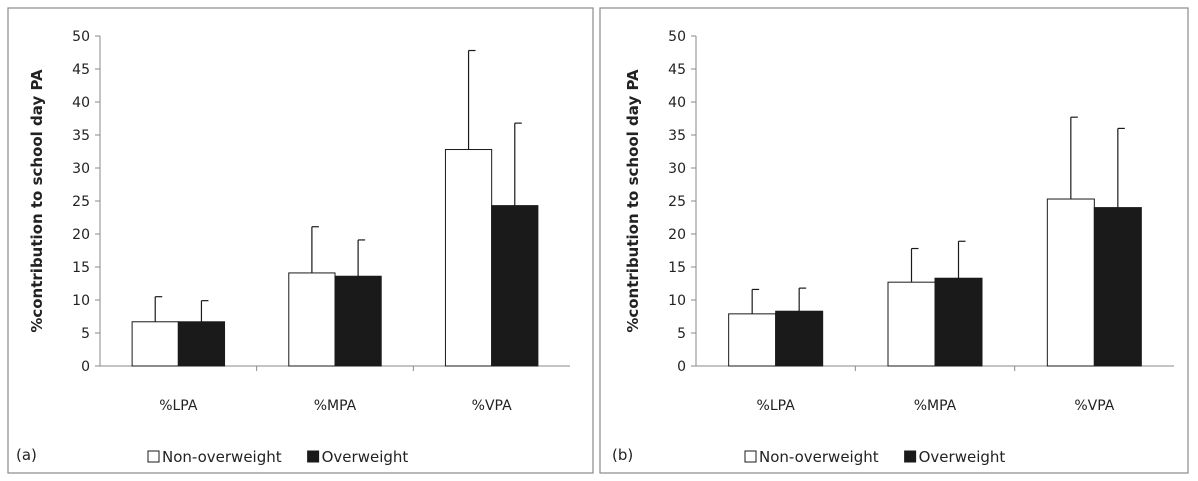 Image resolution: width=1198 pixels, height=481 pixels. Describe the element at coordinates (26, 455) in the screenshot. I see `panel-label: (a)` at that location.